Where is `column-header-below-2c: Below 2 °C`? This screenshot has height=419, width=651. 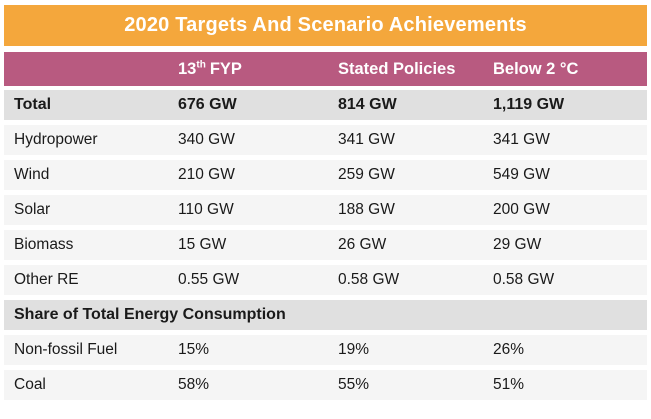 column-header-below-2c: Below 2 °C is located at coordinates (536, 68).